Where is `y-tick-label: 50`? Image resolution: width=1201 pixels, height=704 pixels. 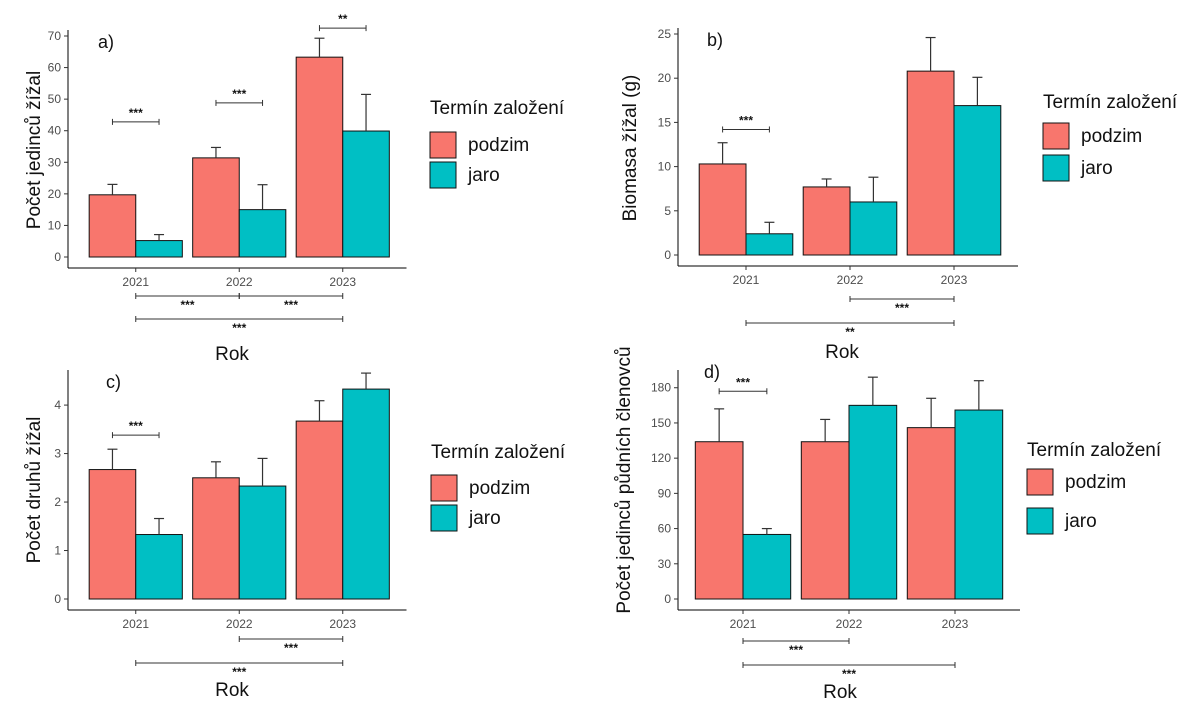 y-tick-label: 50 is located at coordinates (55, 99).